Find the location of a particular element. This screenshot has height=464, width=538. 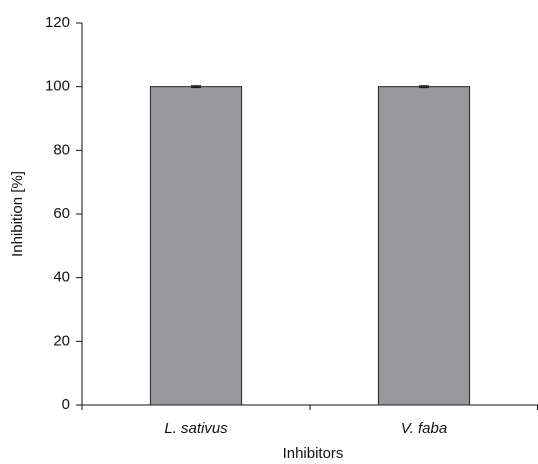

y-tick-label: 20 is located at coordinates (61, 340).